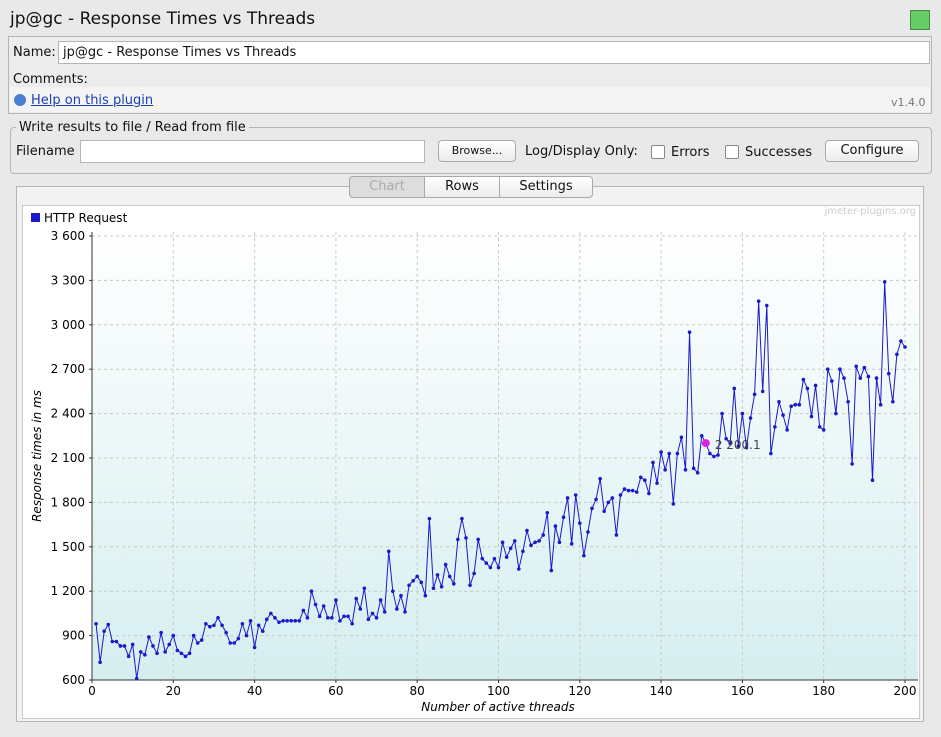  I want to click on x-tick-label: 160, so click(742, 691).